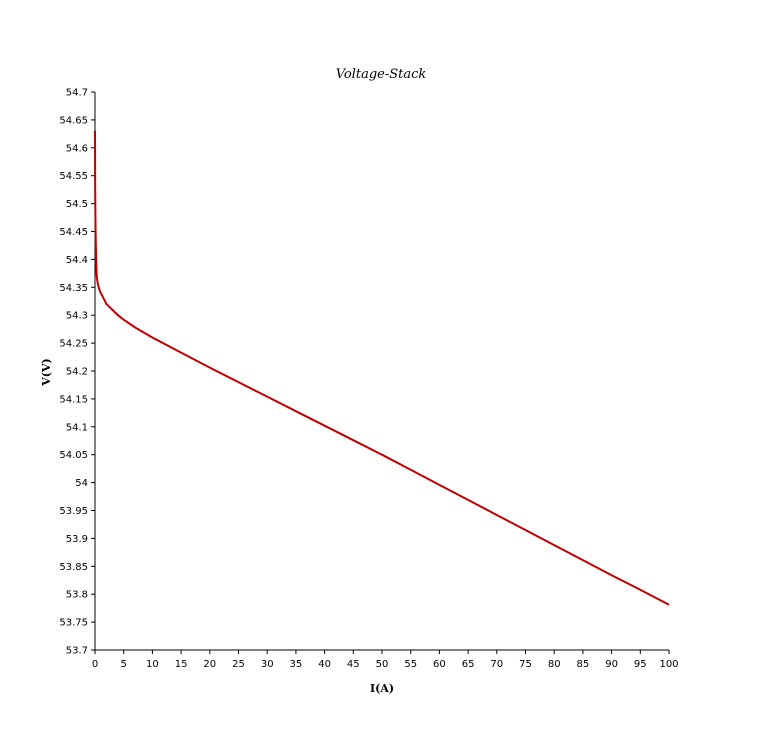 Image resolution: width=766 pixels, height=744 pixels. I want to click on y-axis-label: V(V), so click(46, 372).